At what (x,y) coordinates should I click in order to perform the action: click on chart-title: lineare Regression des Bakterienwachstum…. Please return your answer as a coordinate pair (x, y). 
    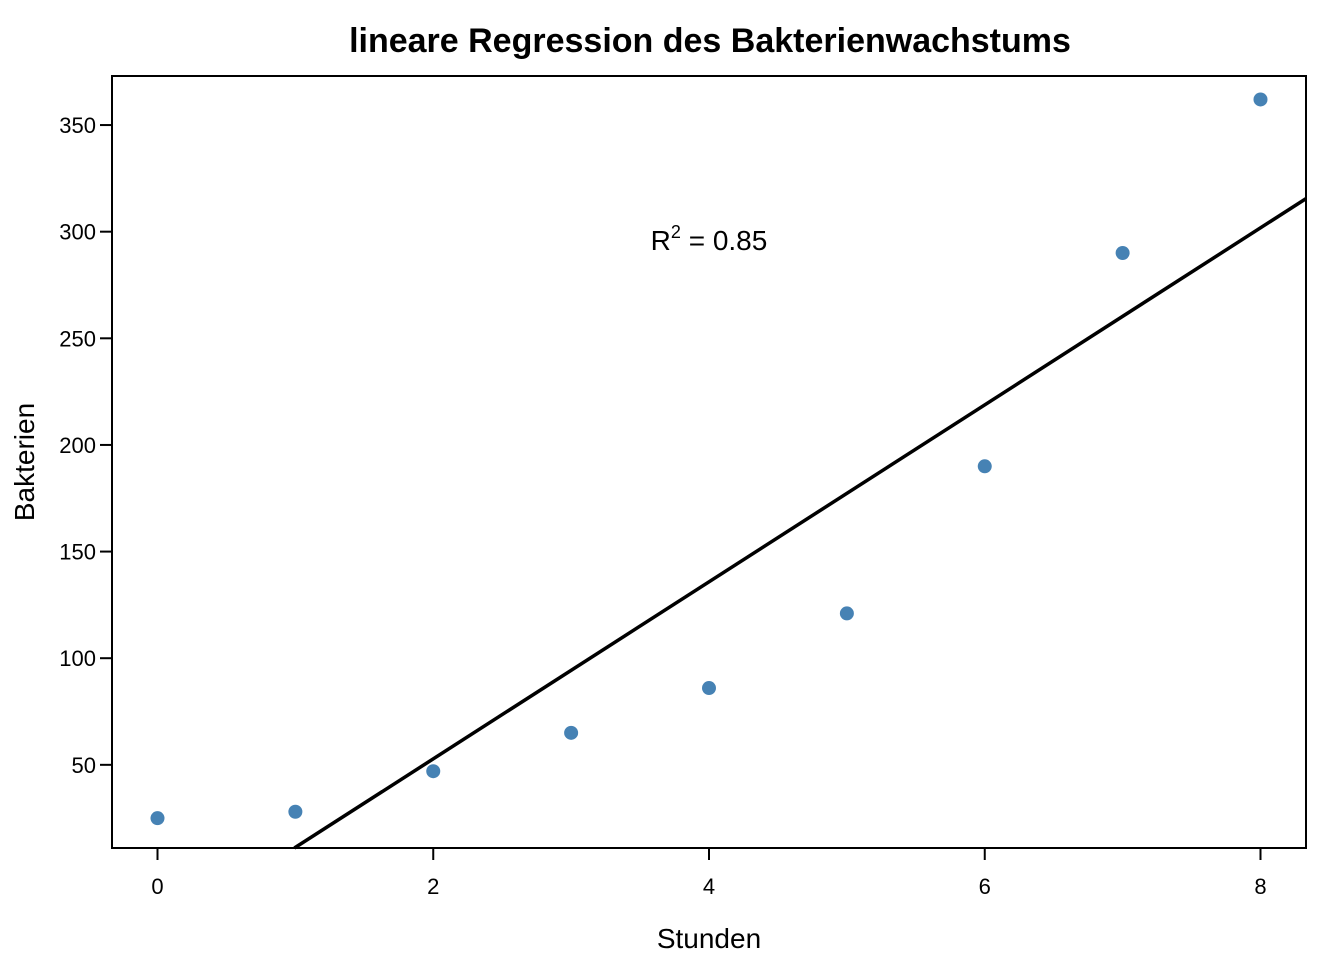
    Looking at the image, I should click on (710, 41).